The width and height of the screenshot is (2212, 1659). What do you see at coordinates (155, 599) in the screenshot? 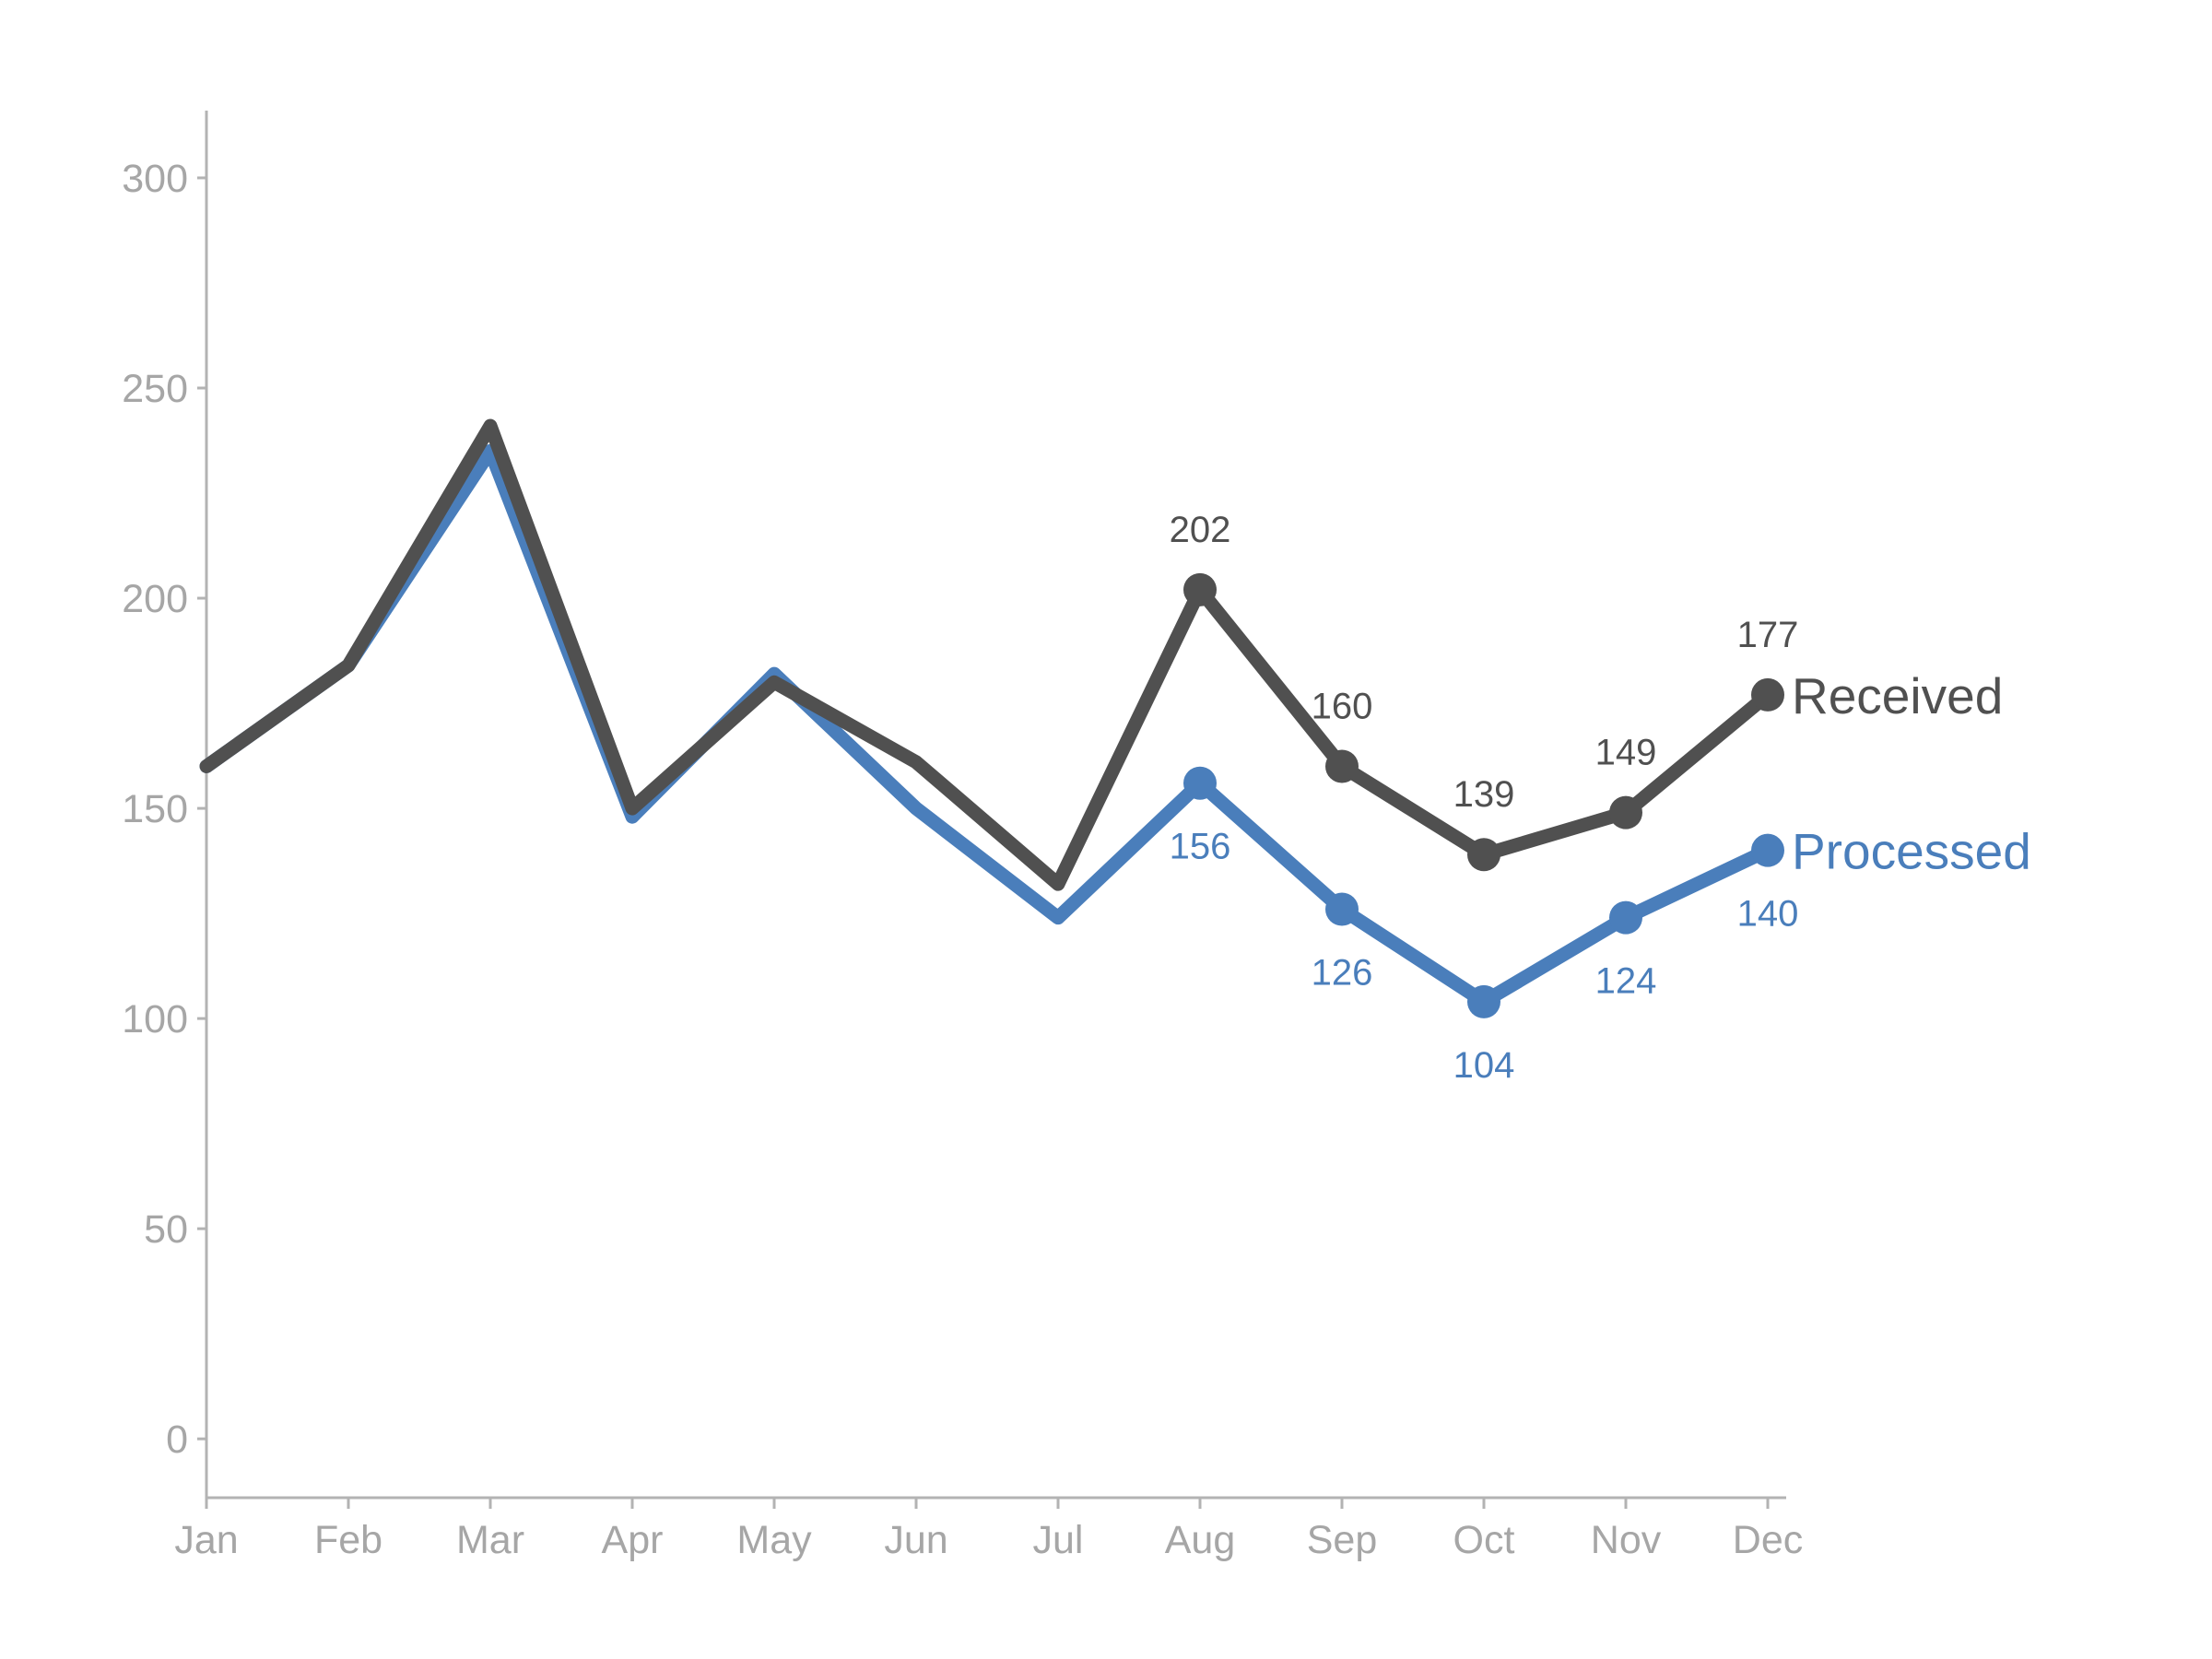
I see `y-tick-label: 200` at bounding box center [155, 599].